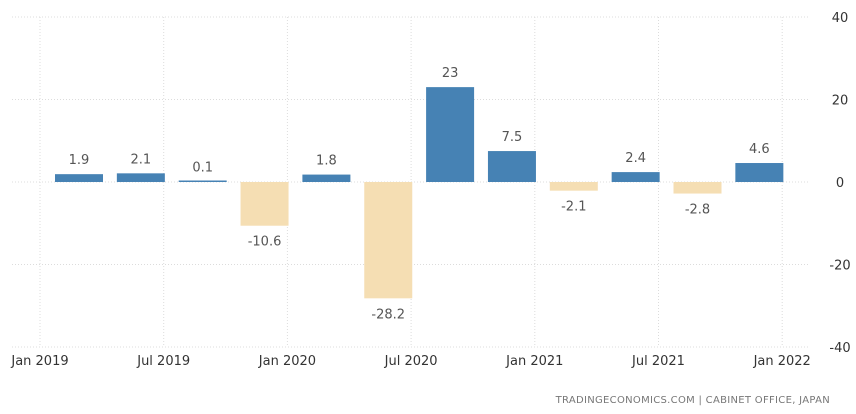  I want to click on bar-q1-2020, so click(326, 178).